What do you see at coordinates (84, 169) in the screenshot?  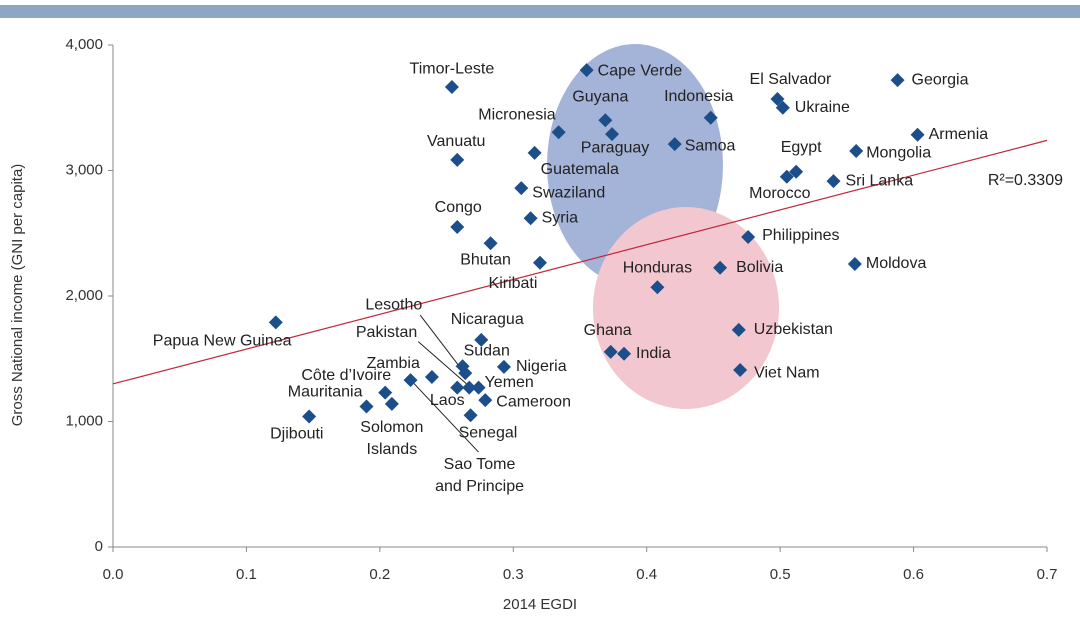 I see `y-tick-label: 3,000` at bounding box center [84, 169].